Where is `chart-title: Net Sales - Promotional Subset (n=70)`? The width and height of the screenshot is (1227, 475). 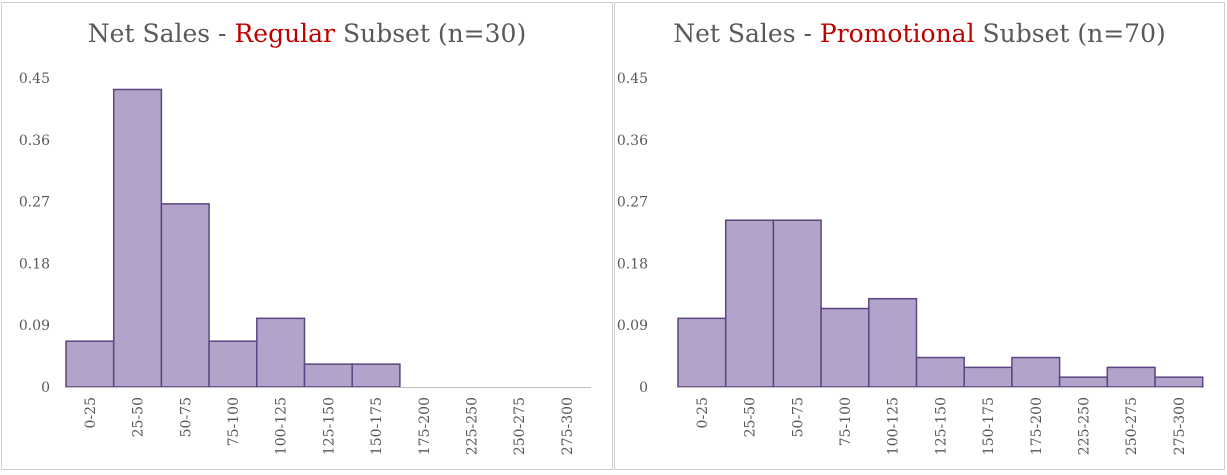
chart-title: Net Sales - Promotional Subset (n=70) is located at coordinates (919, 33).